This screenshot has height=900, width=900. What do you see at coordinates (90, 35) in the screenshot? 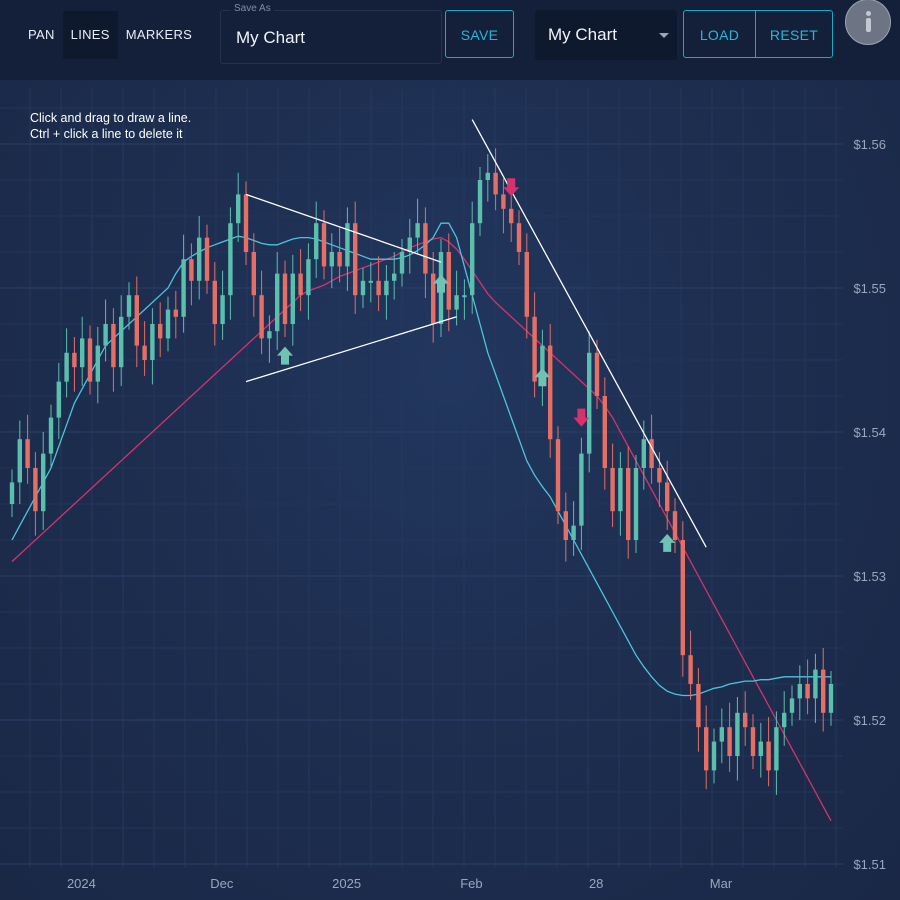
I see `lines-mode-button: LINES` at bounding box center [90, 35].